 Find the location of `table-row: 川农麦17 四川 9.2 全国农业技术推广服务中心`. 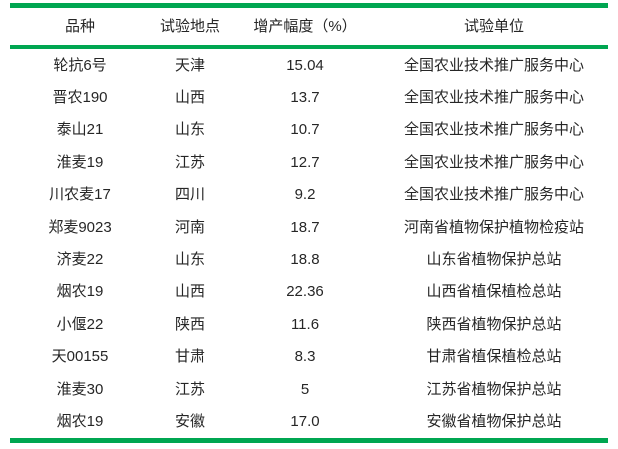

table-row: 川农麦17 四川 9.2 全国农业技术推广服务中心 is located at coordinates (309, 195).